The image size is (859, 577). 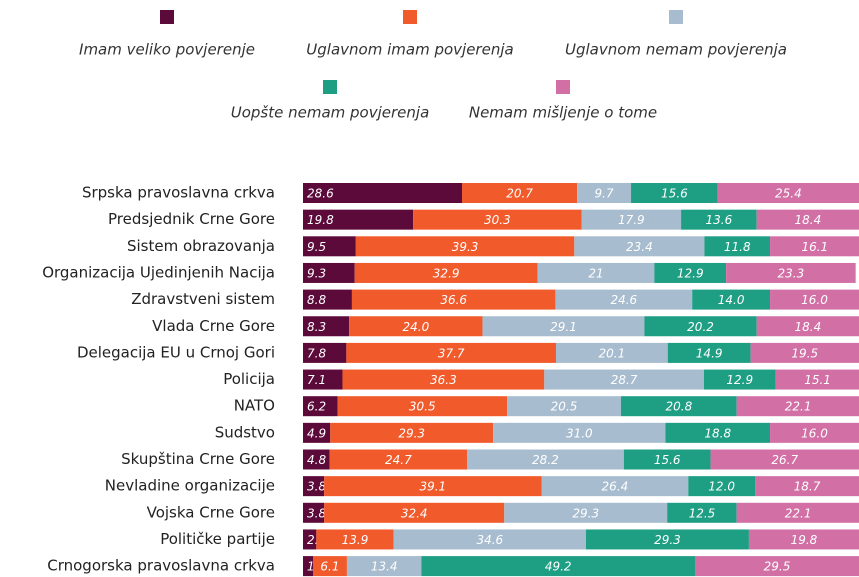 I want to click on value-label: 26.7, so click(x=784, y=460).